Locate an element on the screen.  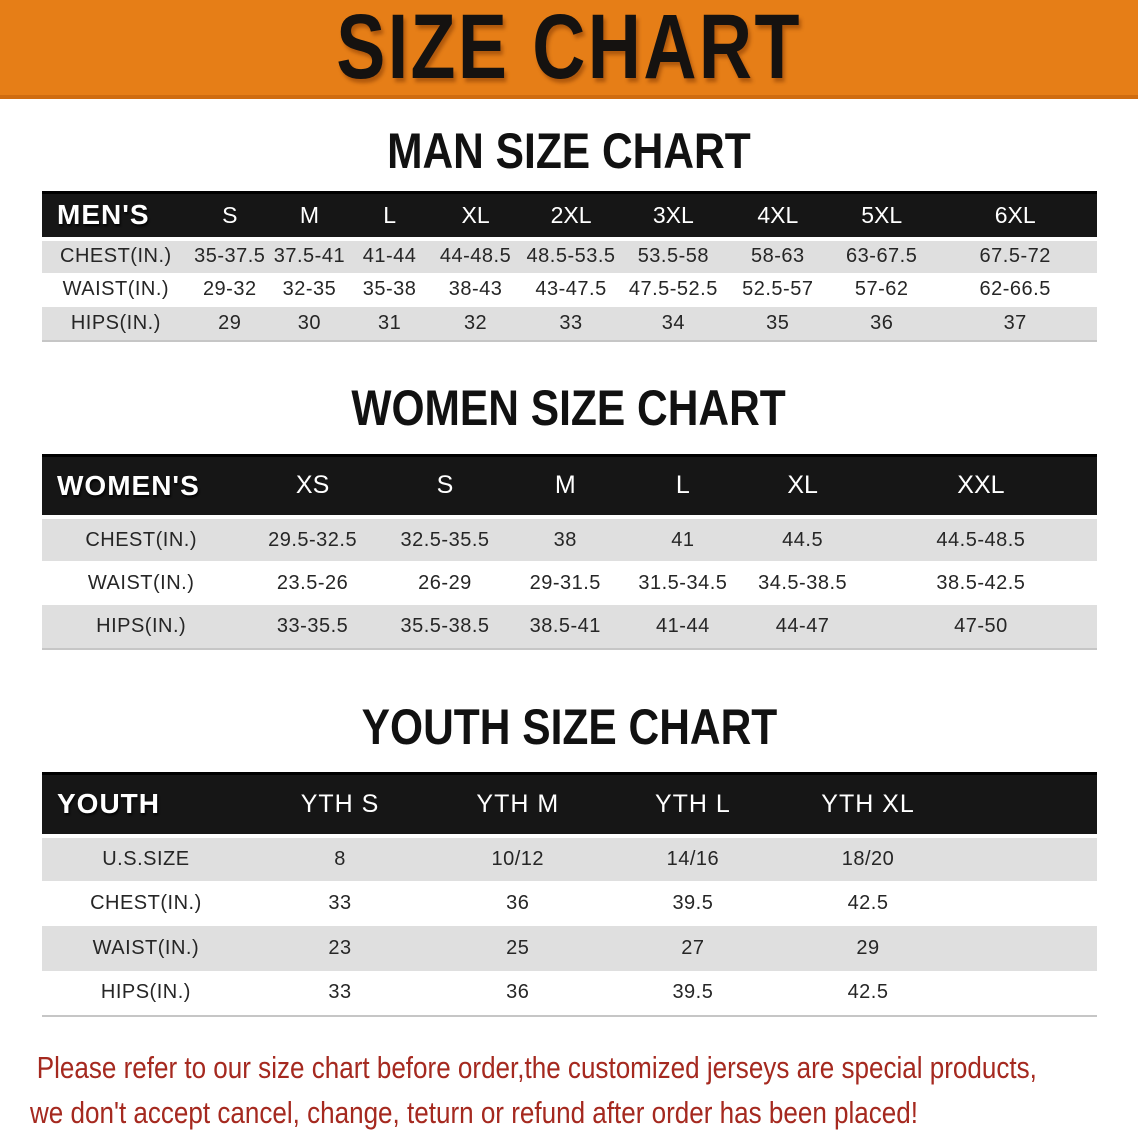
value-cell: 31.5-34.5 is located at coordinates (683, 583).